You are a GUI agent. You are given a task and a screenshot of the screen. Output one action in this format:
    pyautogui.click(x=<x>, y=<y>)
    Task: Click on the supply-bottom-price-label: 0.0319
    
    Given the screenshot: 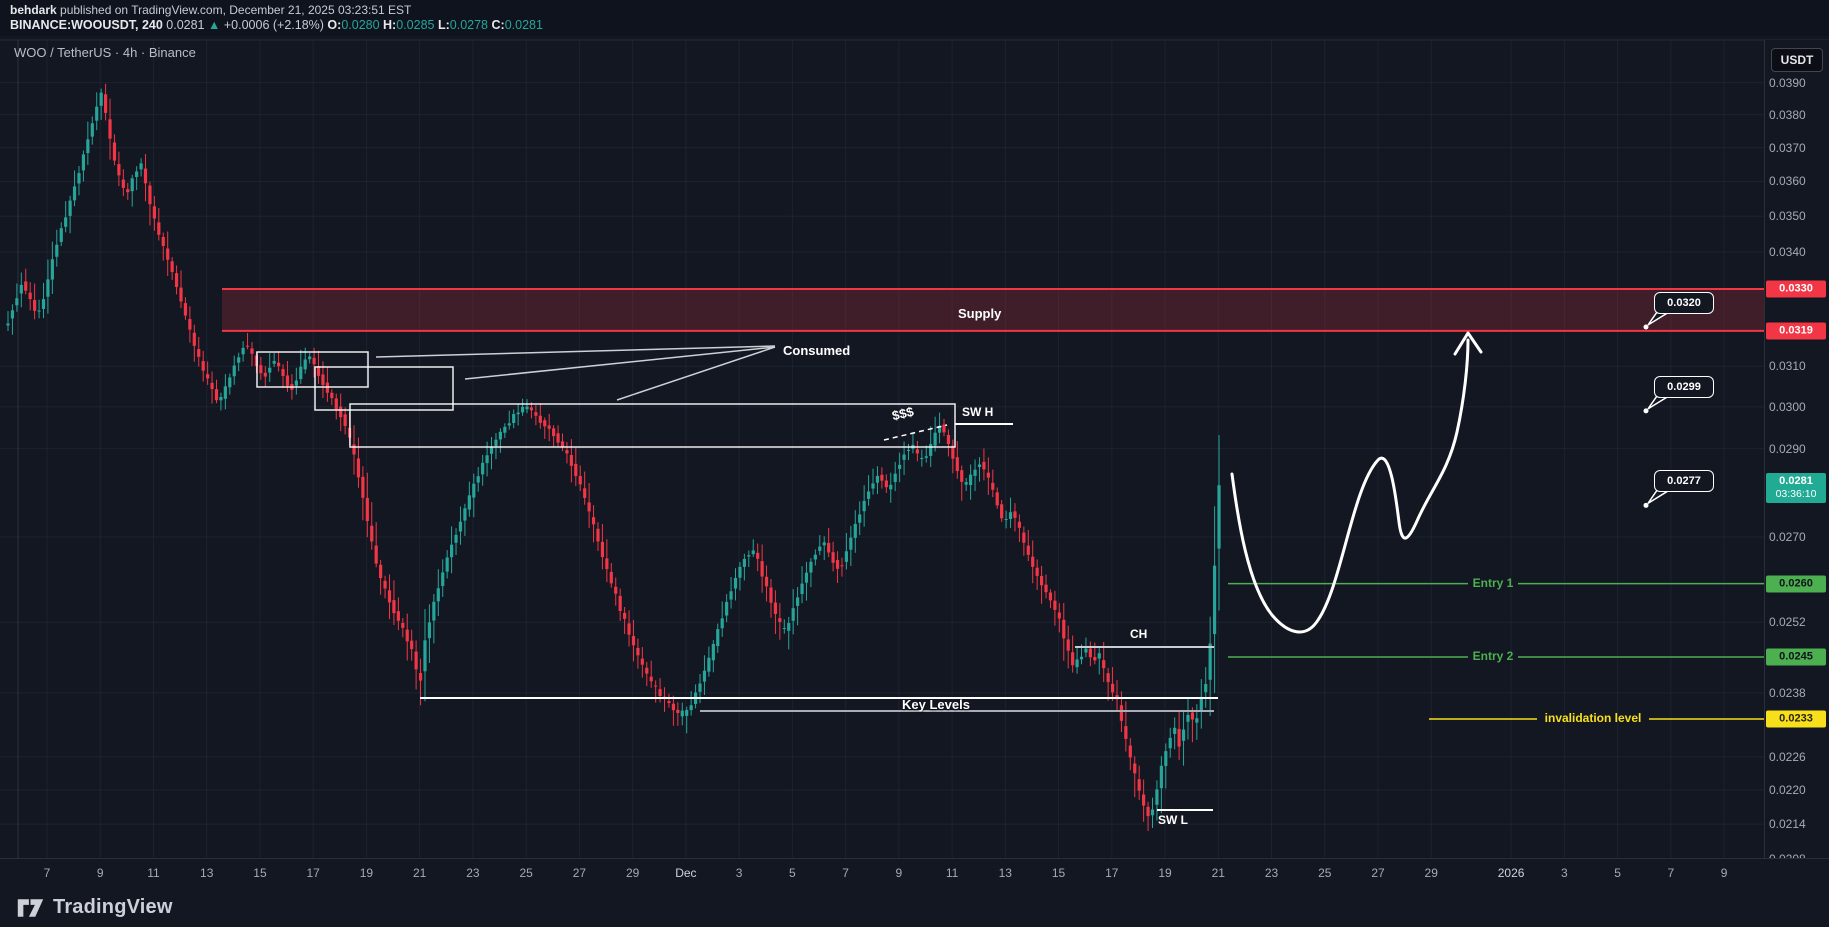 What is the action you would take?
    pyautogui.click(x=1796, y=331)
    